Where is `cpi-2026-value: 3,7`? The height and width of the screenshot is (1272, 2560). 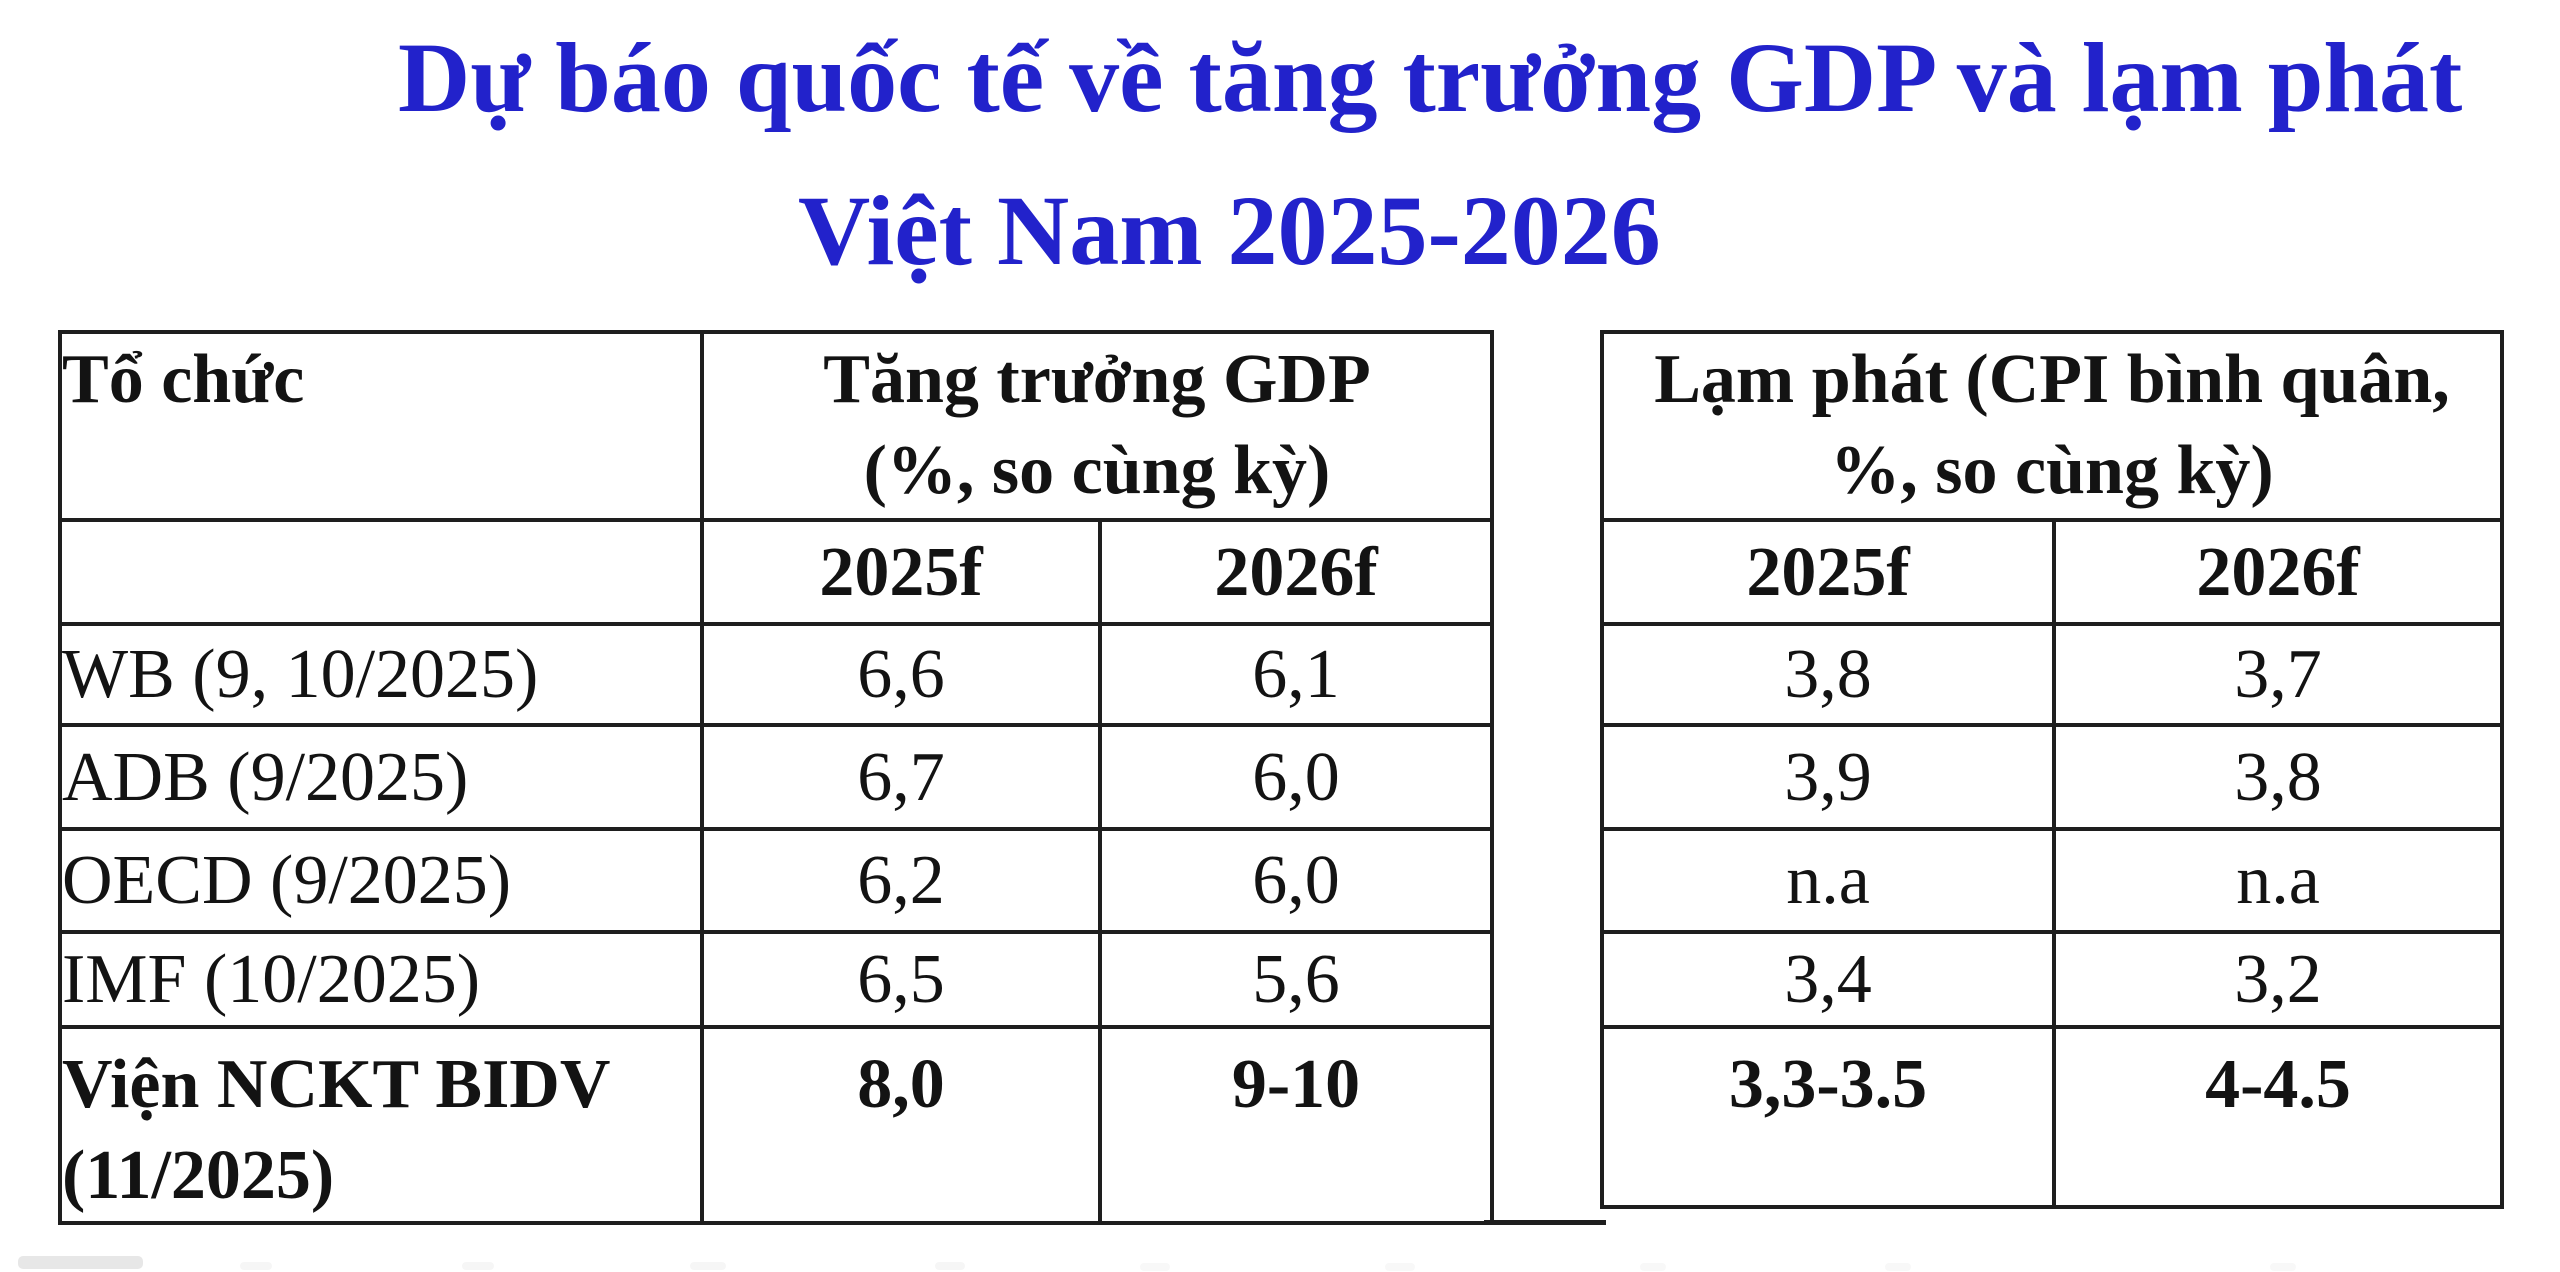
cpi-2026-value: 3,7 is located at coordinates (2278, 674).